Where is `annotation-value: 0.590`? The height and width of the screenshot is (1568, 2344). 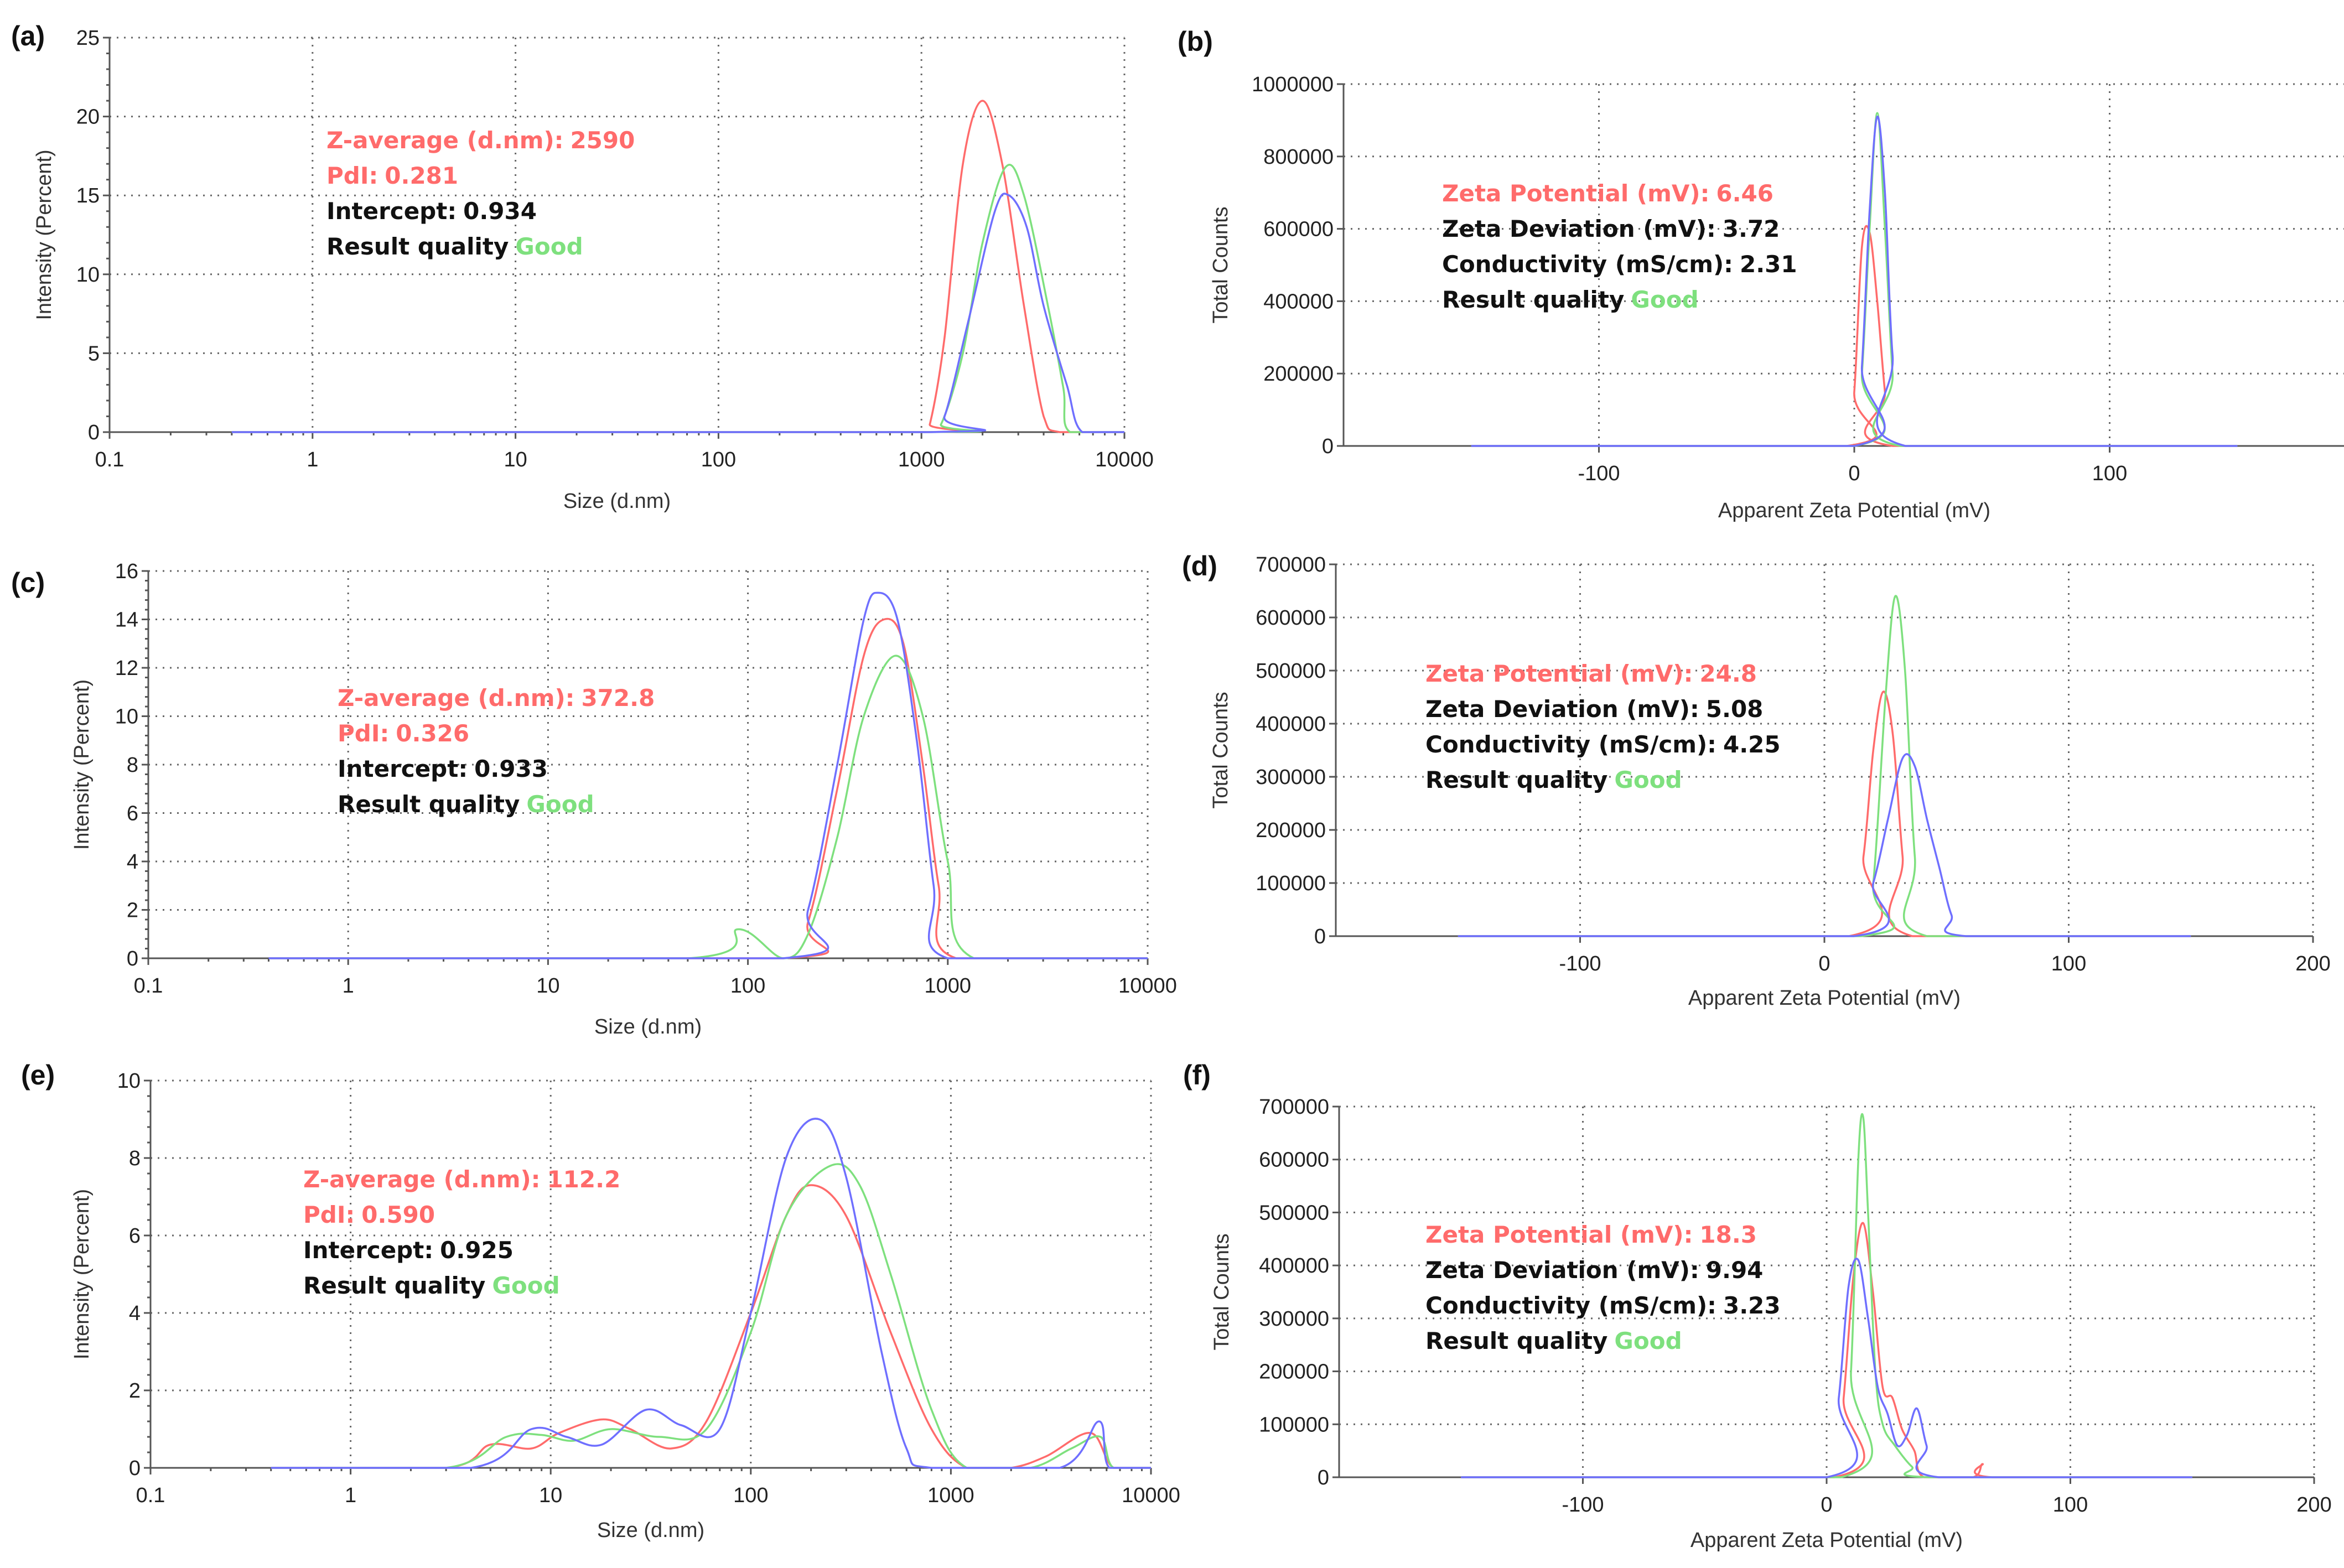
annotation-value: 0.590 is located at coordinates (398, 1215).